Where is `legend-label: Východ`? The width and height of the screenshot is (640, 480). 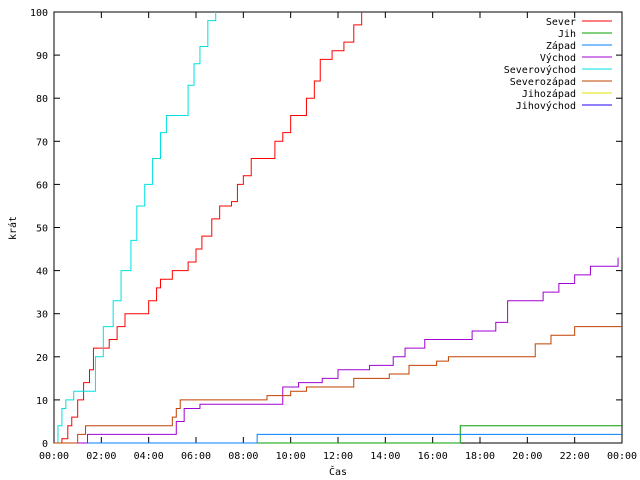
legend-label: Východ is located at coordinates (558, 58).